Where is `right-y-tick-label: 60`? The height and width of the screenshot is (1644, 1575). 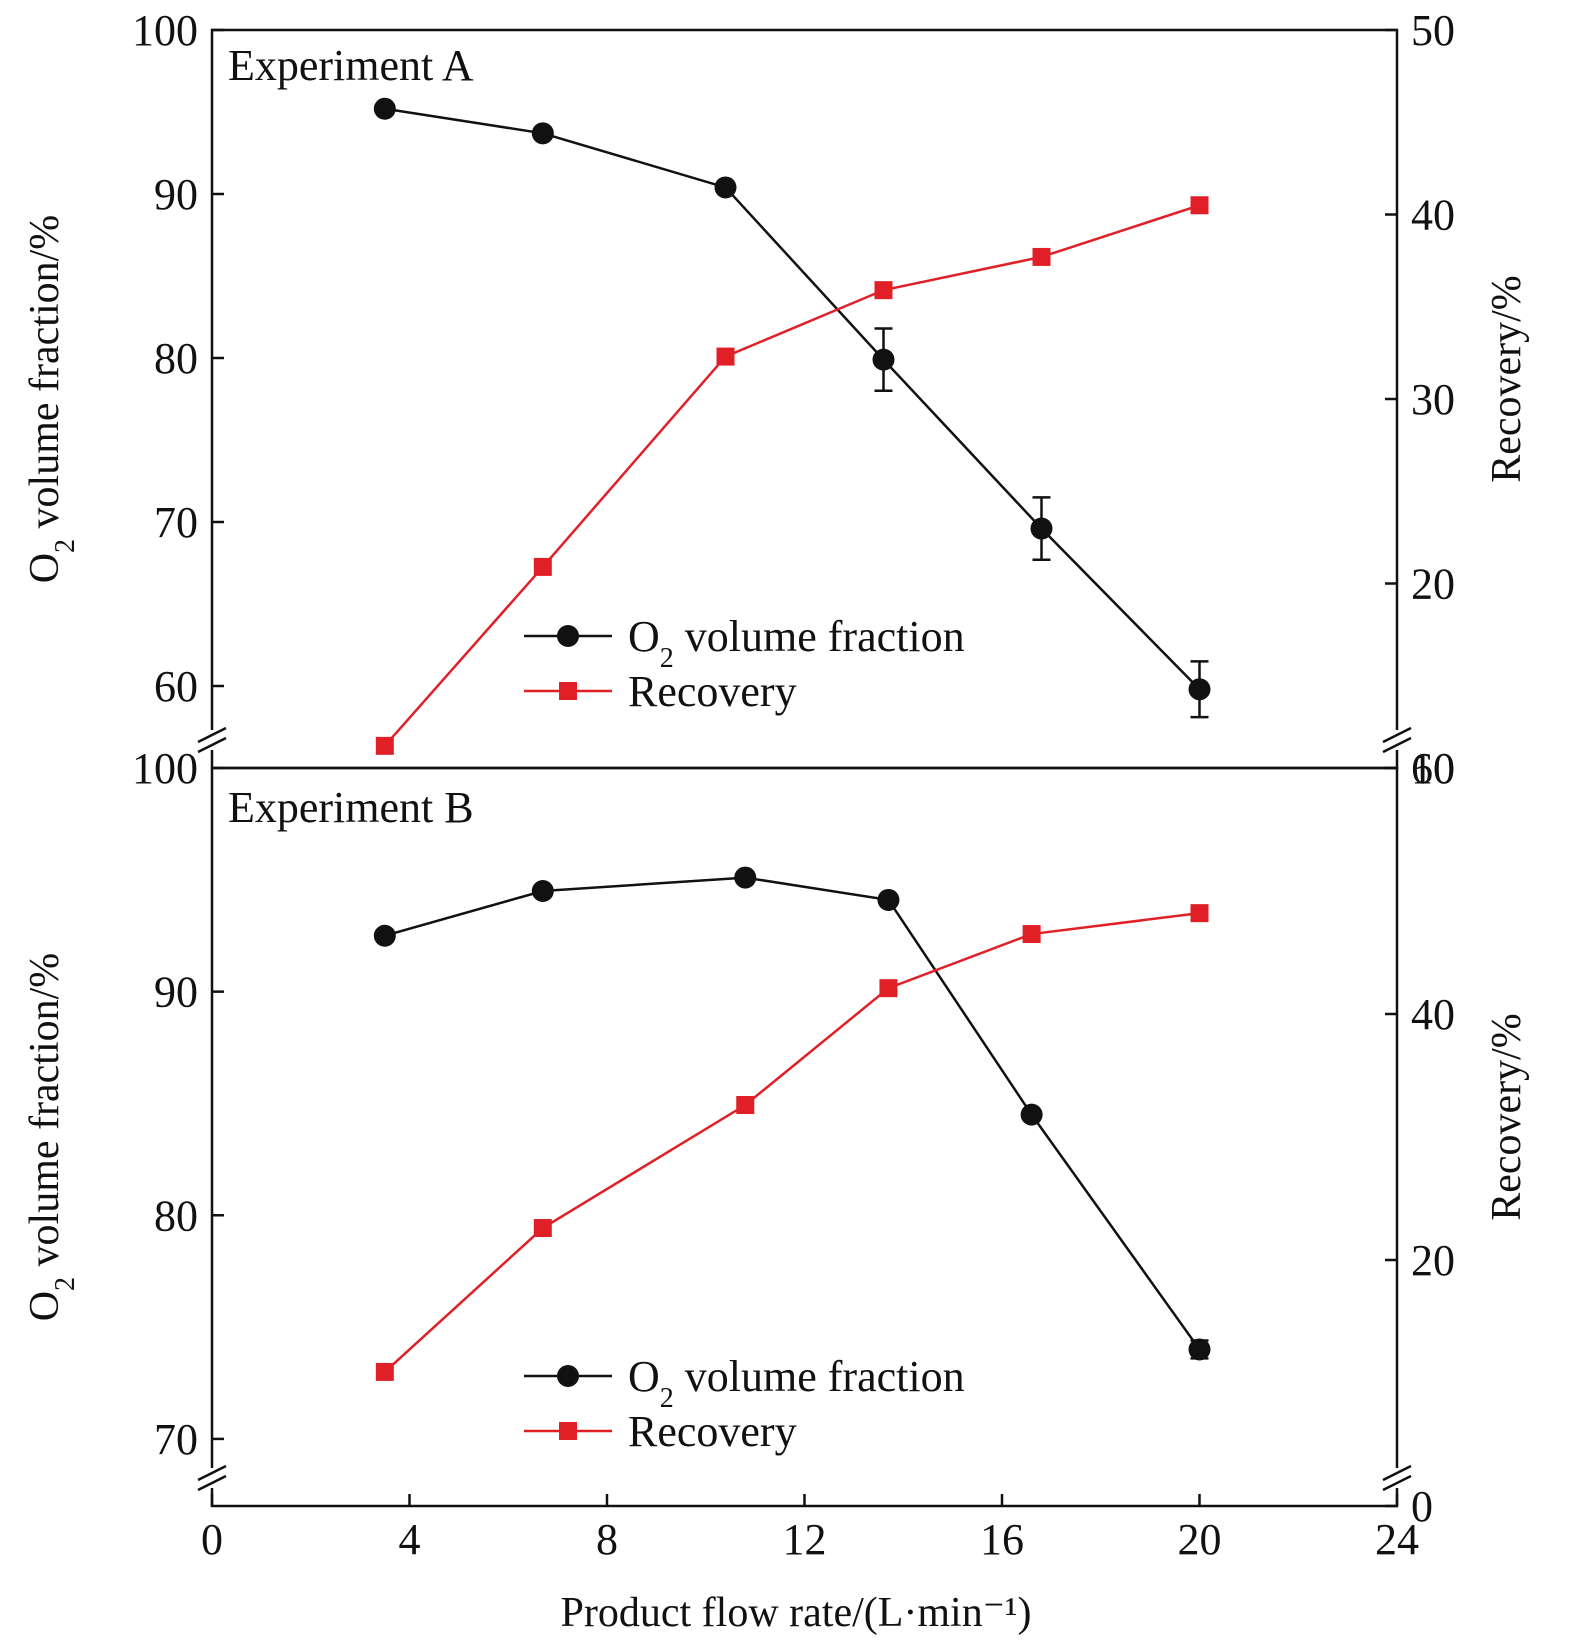 right-y-tick-label: 60 is located at coordinates (1433, 768).